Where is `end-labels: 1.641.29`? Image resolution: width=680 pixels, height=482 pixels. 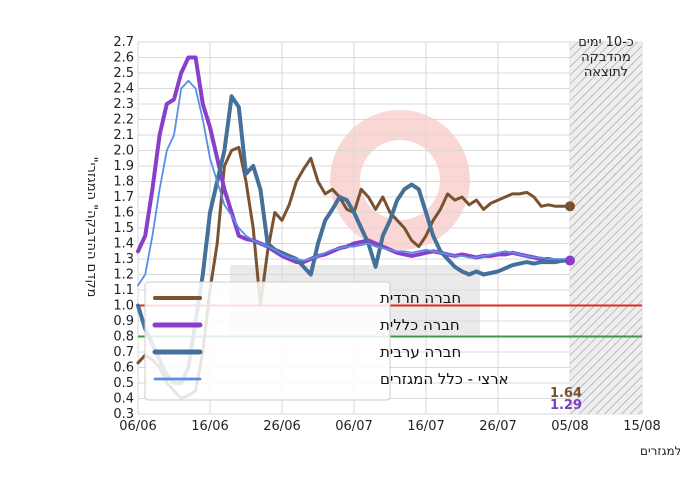 end-labels: 1.641.29 is located at coordinates (566, 399).